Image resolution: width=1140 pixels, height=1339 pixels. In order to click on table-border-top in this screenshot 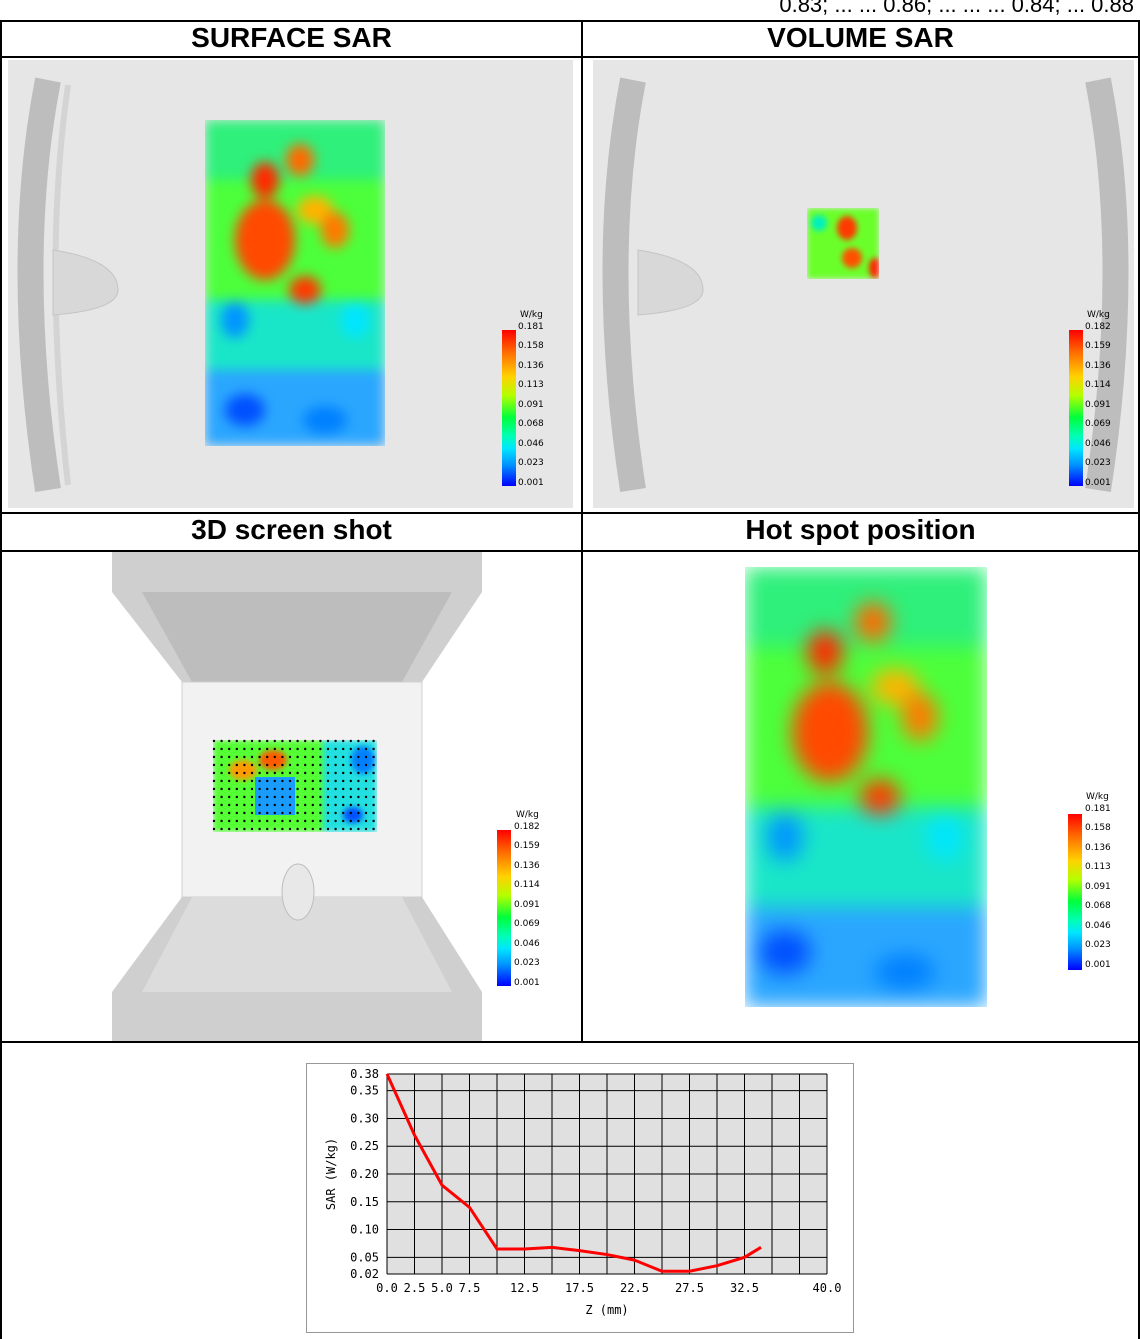, I will do `click(570, 21)`.